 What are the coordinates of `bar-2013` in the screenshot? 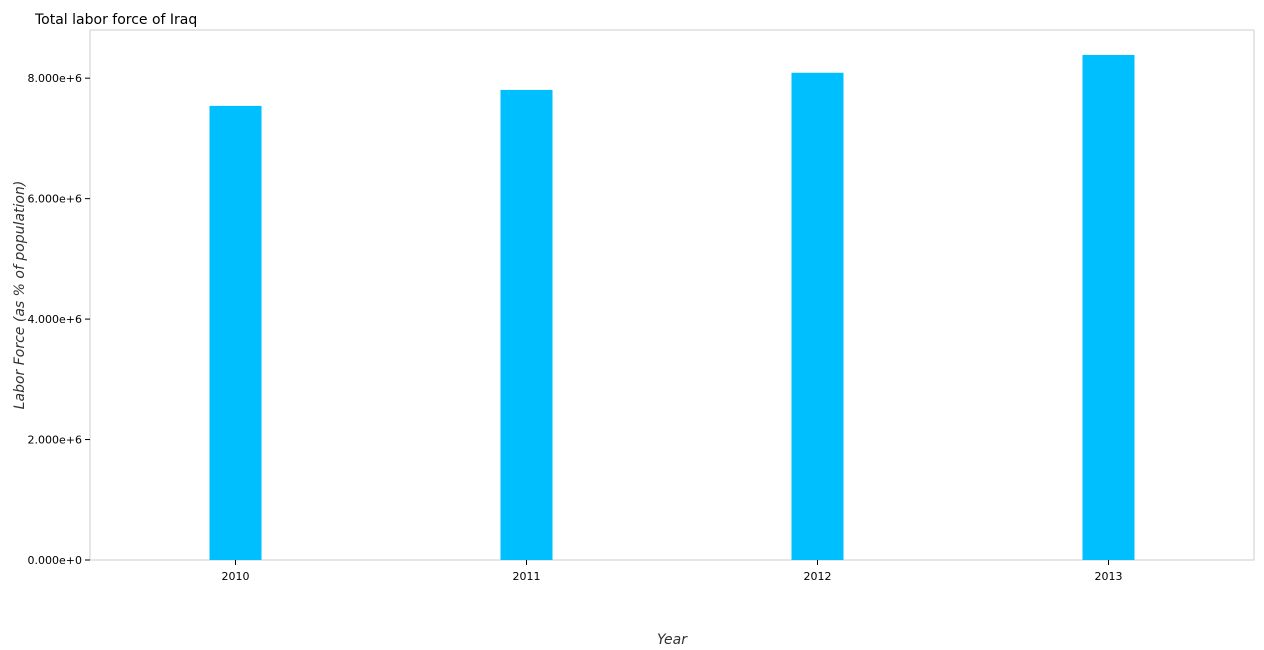 It's located at (1108, 307).